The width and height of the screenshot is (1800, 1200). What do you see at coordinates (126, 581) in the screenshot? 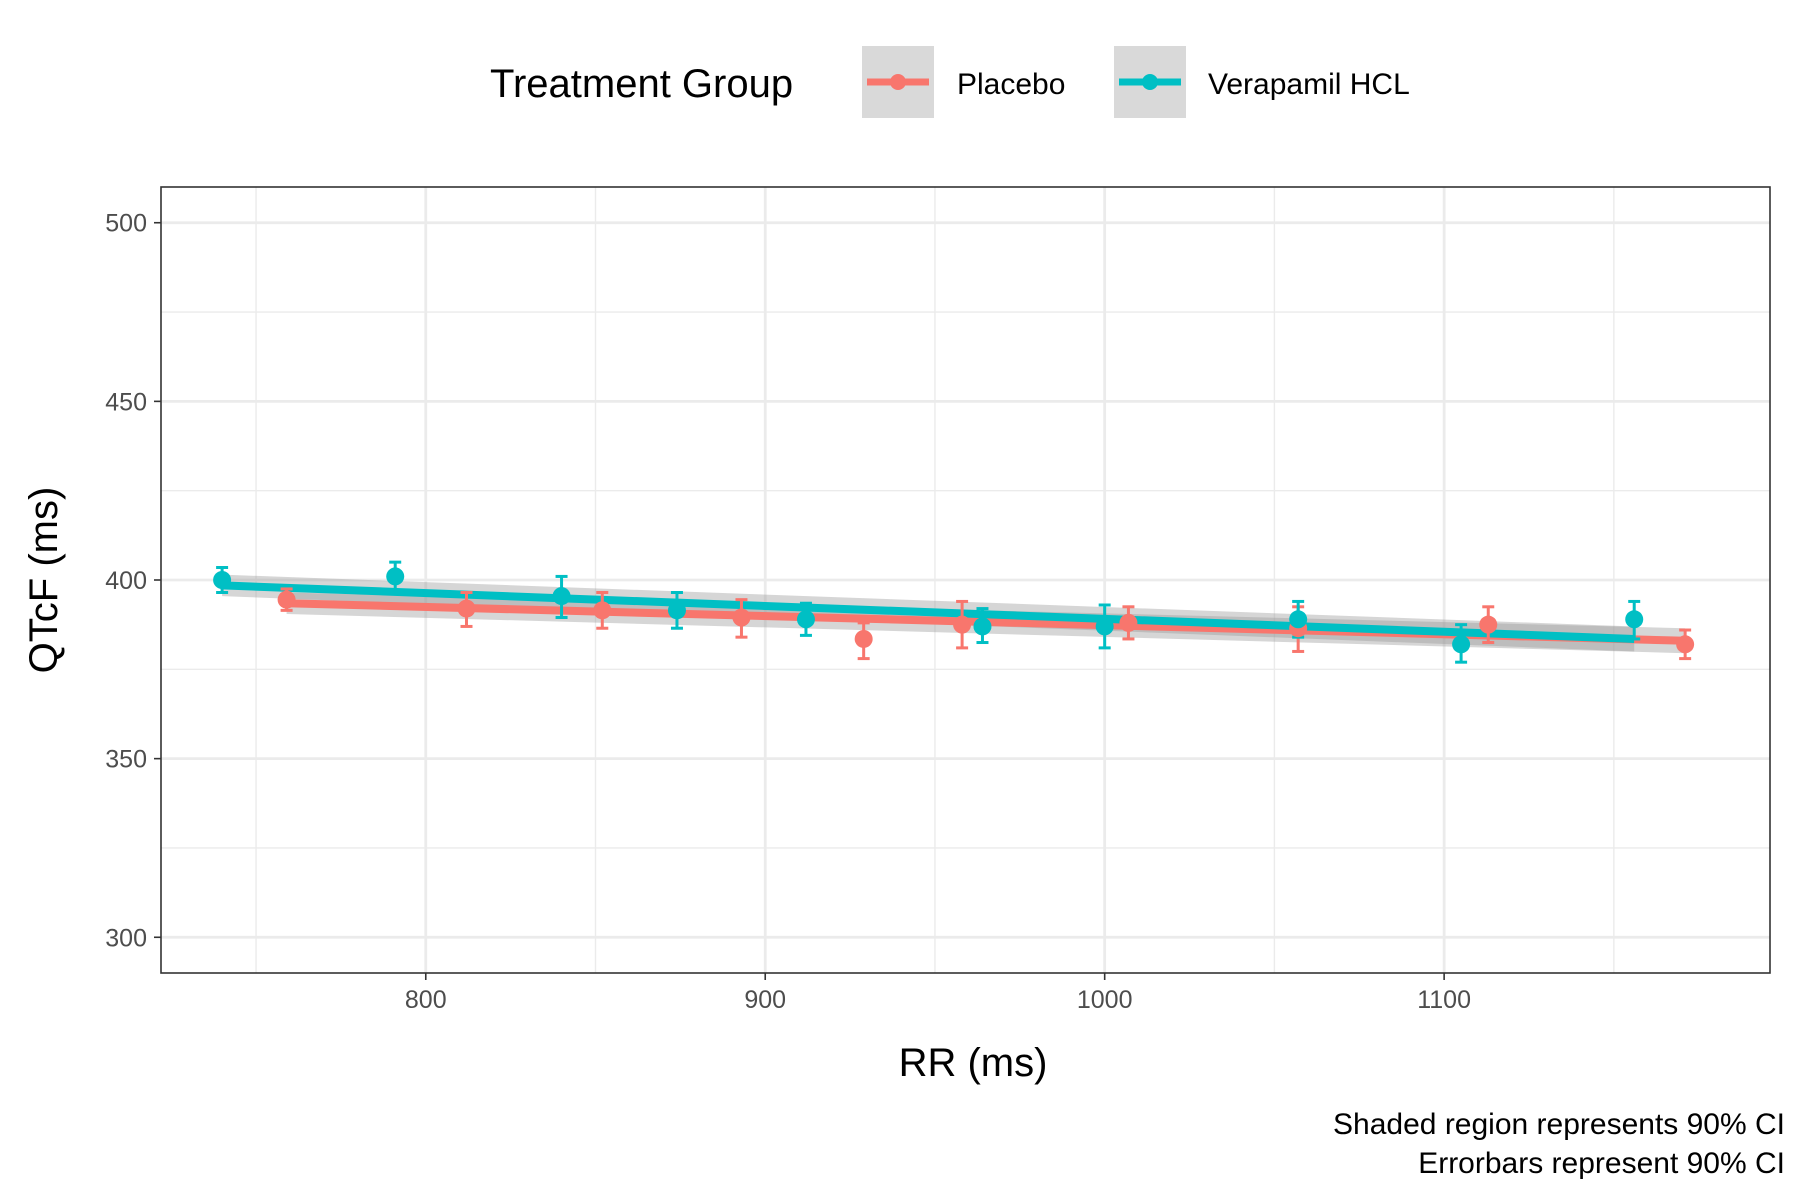
I see `y-tick-label: 400` at bounding box center [126, 581].